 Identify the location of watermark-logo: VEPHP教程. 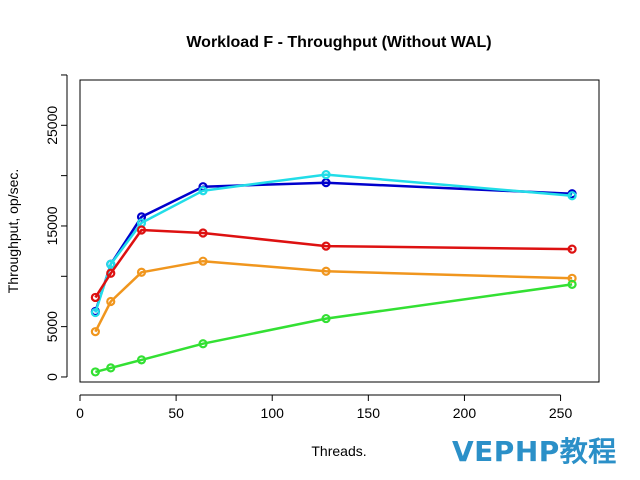
(534, 451).